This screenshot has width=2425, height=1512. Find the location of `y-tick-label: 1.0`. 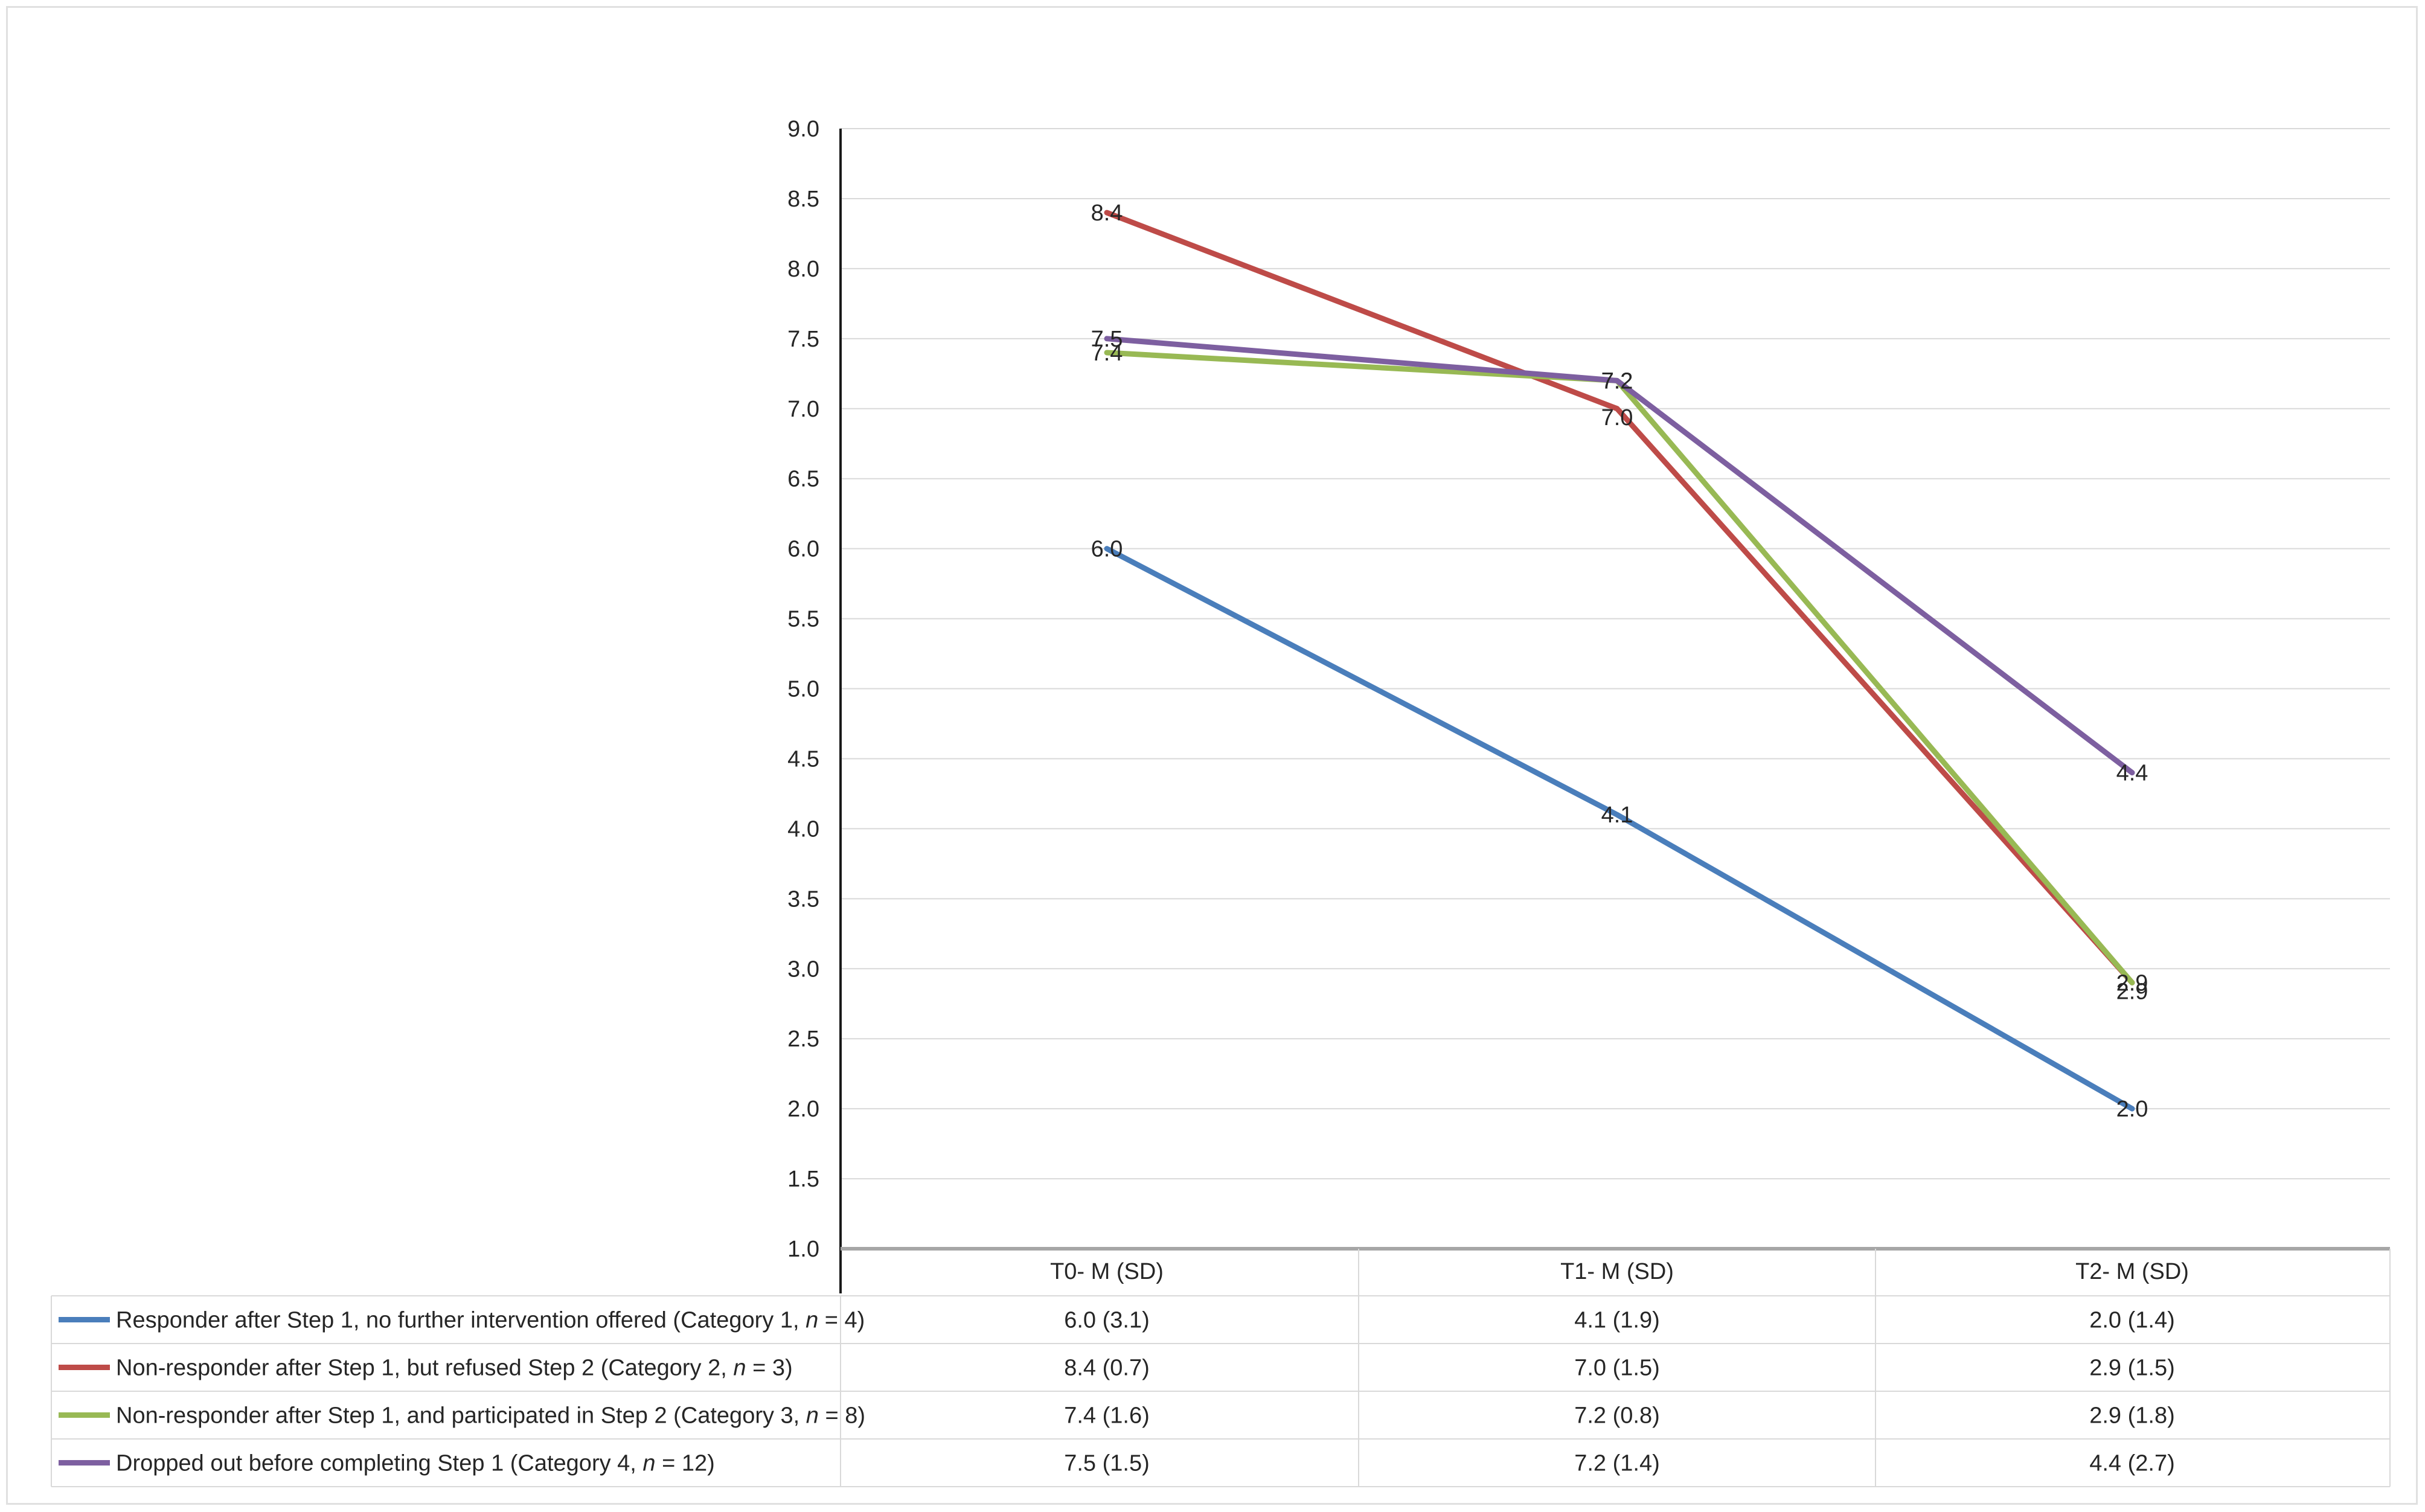

y-tick-label: 1.0 is located at coordinates (803, 1249).